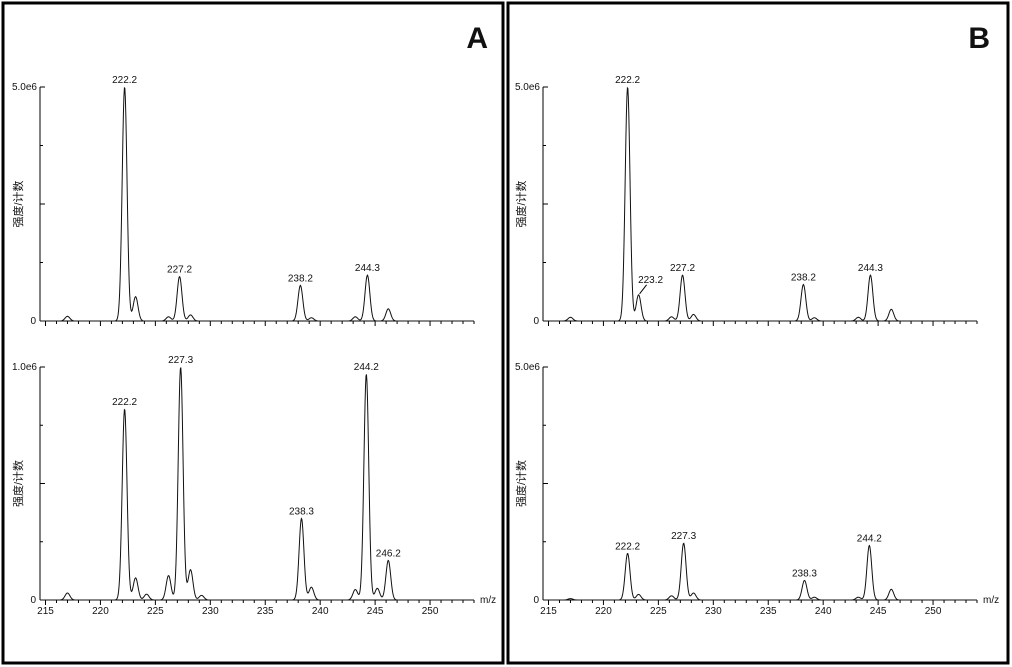 This screenshot has width=1012, height=667. I want to click on spectrum-trace, so click(760, 571).